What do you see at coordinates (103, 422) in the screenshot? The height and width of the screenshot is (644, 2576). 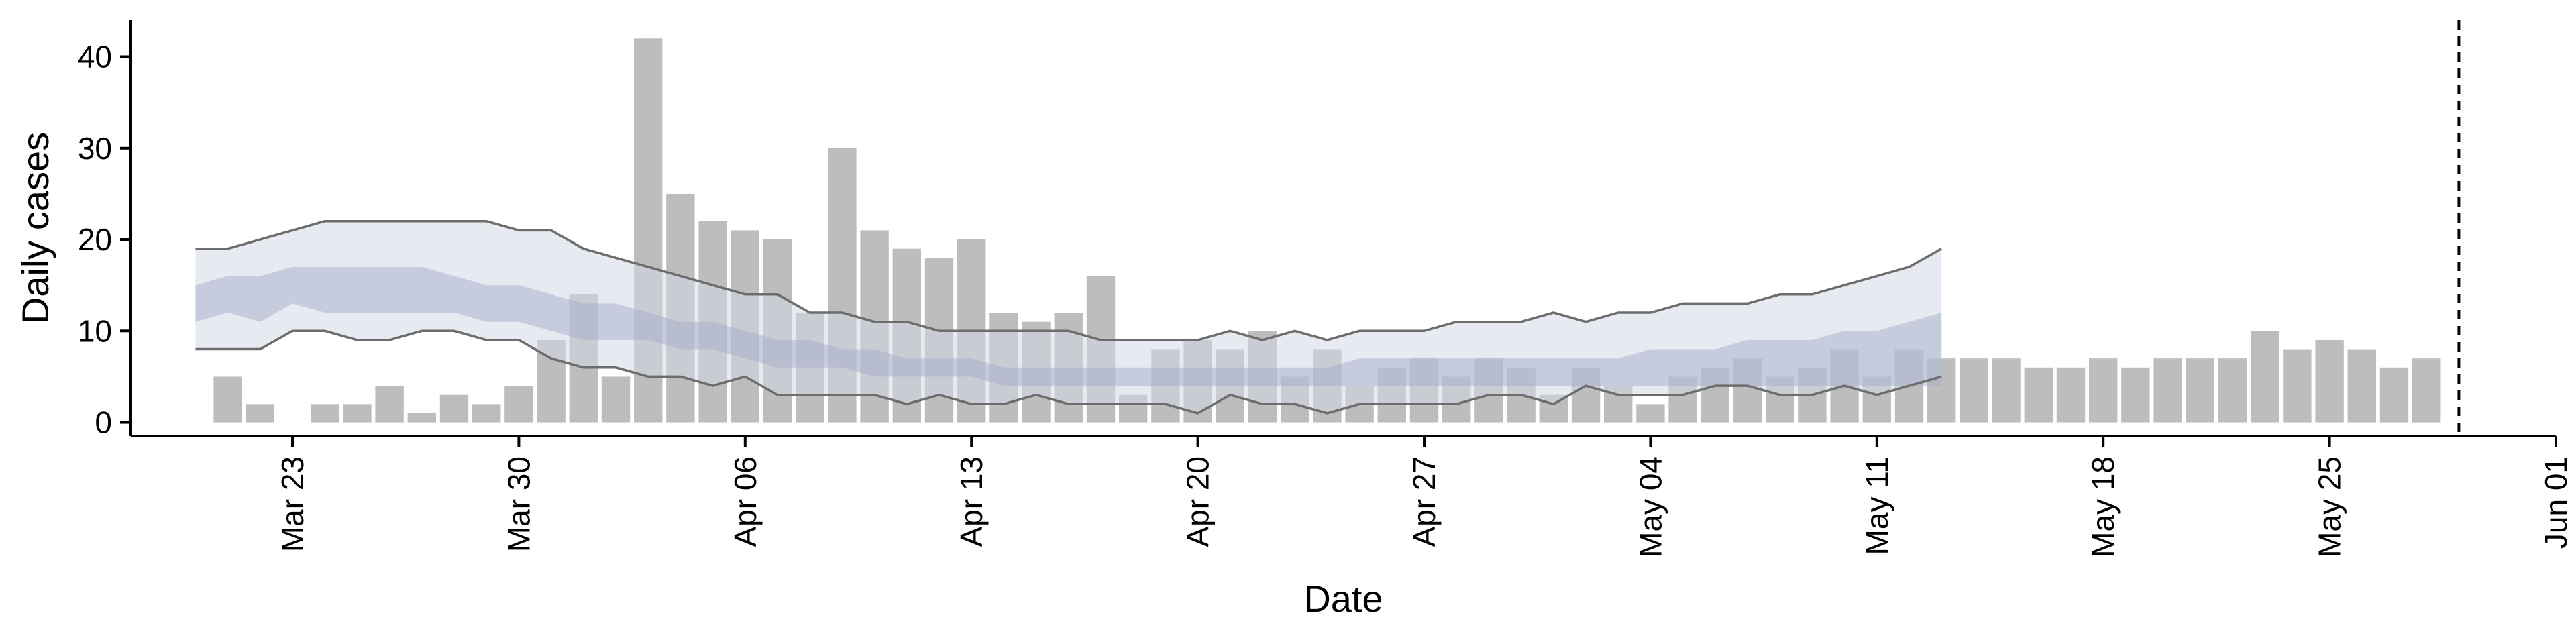 I see `y-tick-label: 0` at bounding box center [103, 422].